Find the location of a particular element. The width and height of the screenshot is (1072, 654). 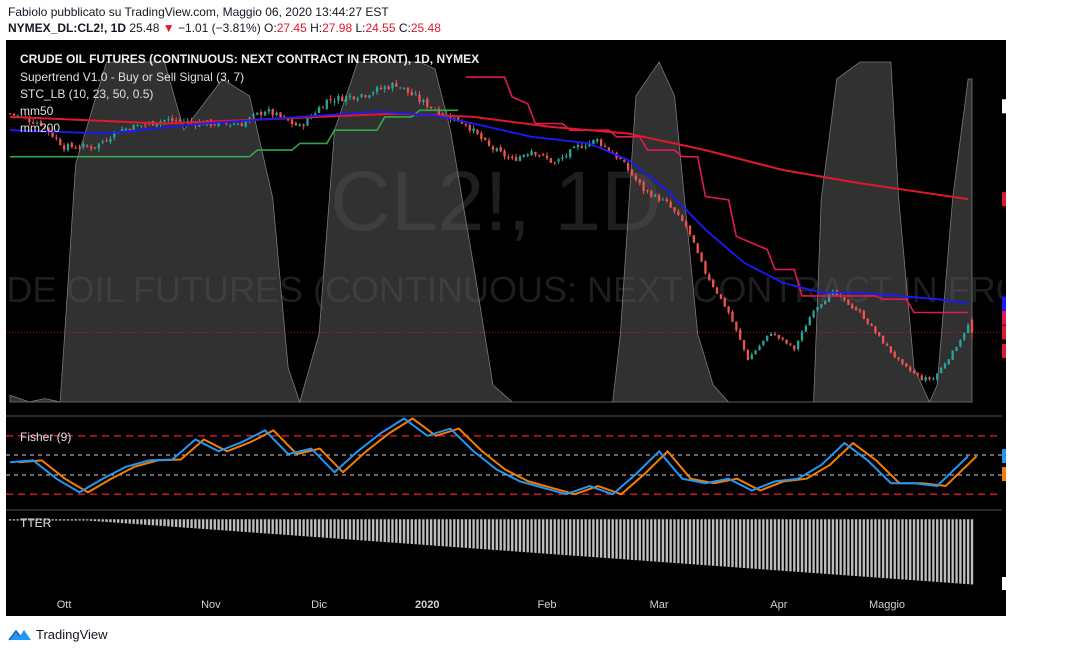

high-value: 27.98 is located at coordinates (337, 28).